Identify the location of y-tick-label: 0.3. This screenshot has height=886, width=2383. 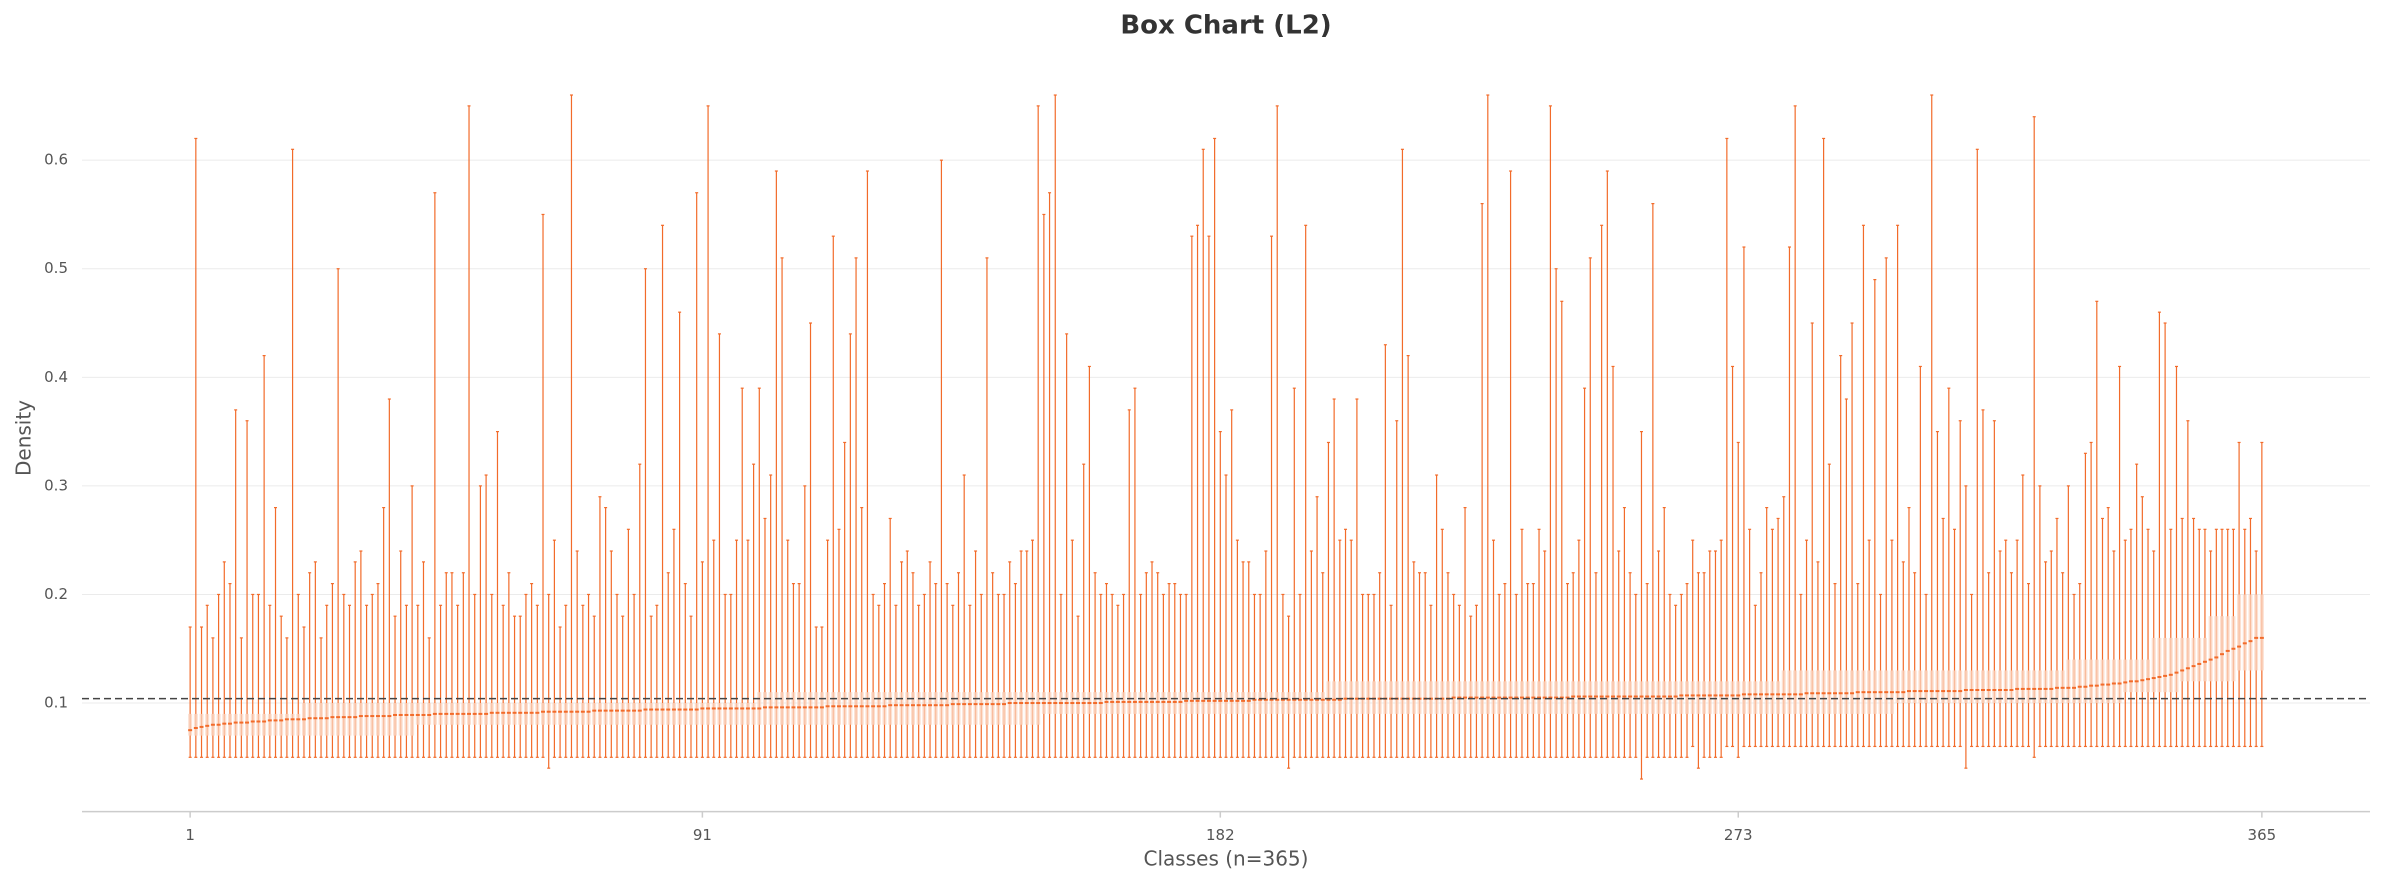
(56, 485).